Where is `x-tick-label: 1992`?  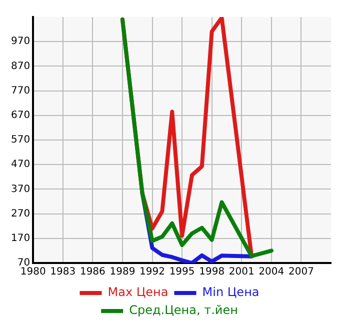 x-tick-label: 1992 is located at coordinates (152, 272).